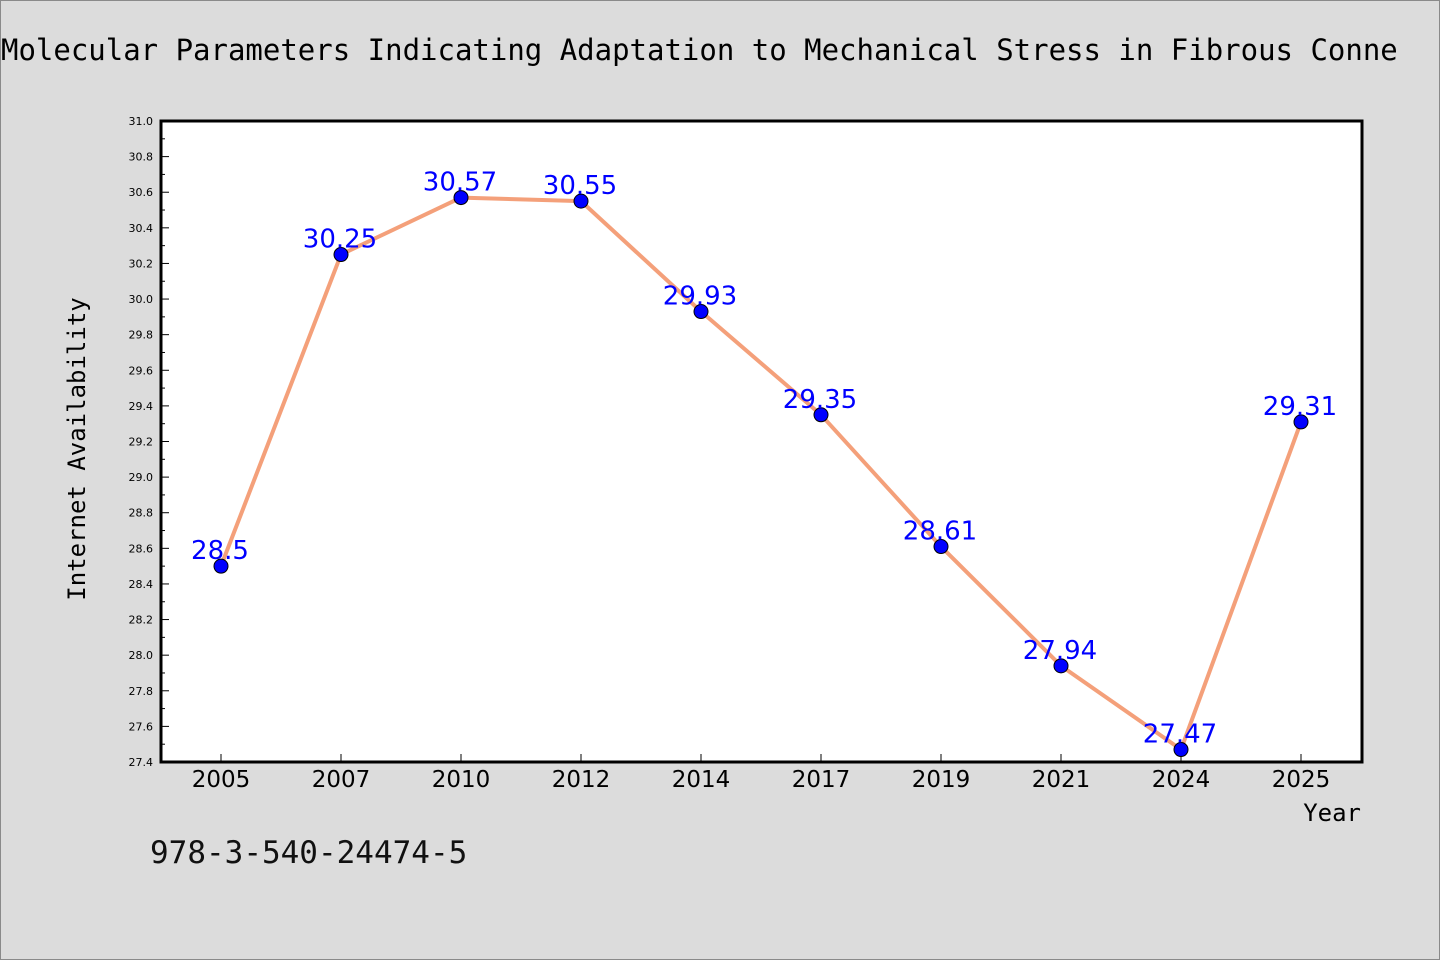  Describe the element at coordinates (1332, 813) in the screenshot. I see `x-axis-label: Year` at that location.